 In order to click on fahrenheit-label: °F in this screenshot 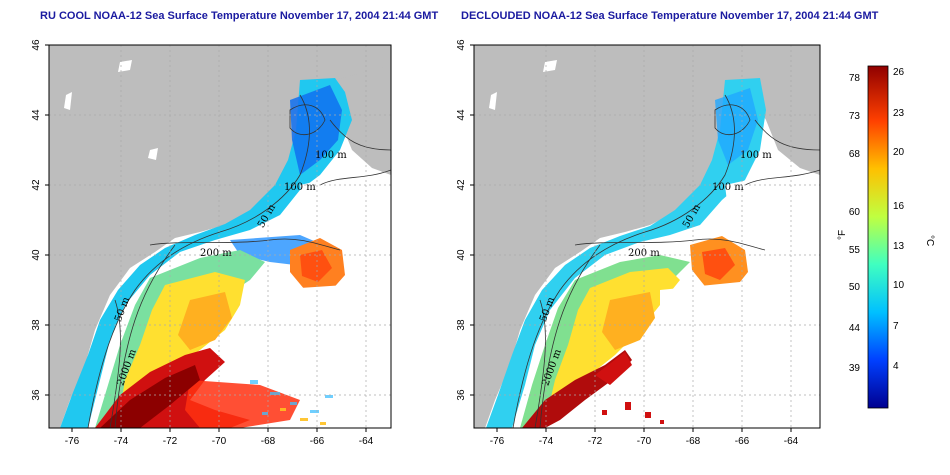, I will do `click(842, 235)`.